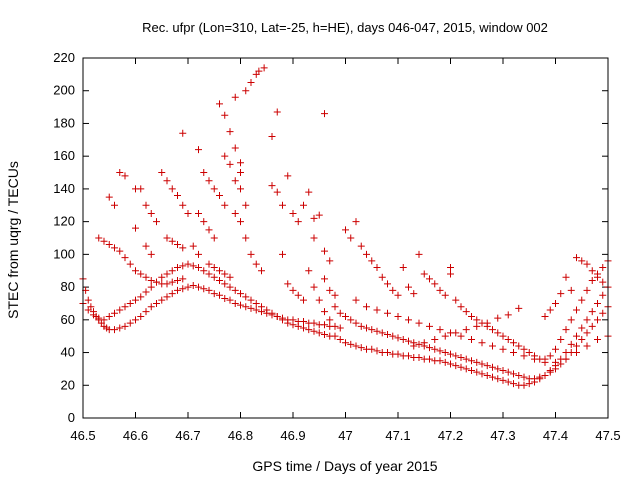  What do you see at coordinates (68, 352) in the screenshot?
I see `y-tick-label: 40` at bounding box center [68, 352].